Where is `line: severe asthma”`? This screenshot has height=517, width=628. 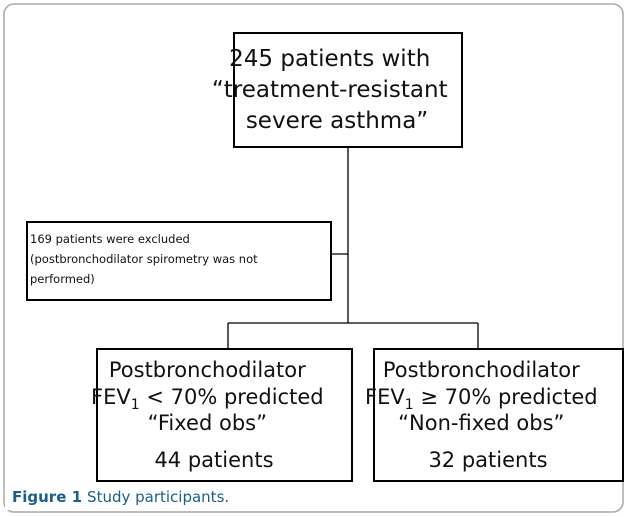 line: severe asthma” is located at coordinates (337, 121).